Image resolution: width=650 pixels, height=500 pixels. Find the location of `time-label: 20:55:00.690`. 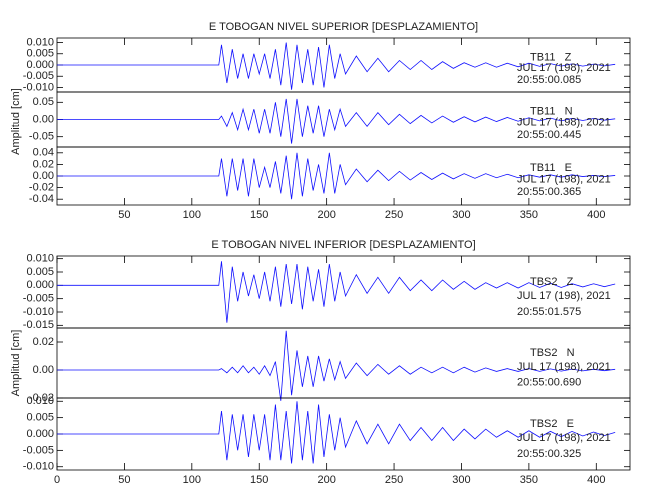

time-label: 20:55:00.690 is located at coordinates (549, 383).